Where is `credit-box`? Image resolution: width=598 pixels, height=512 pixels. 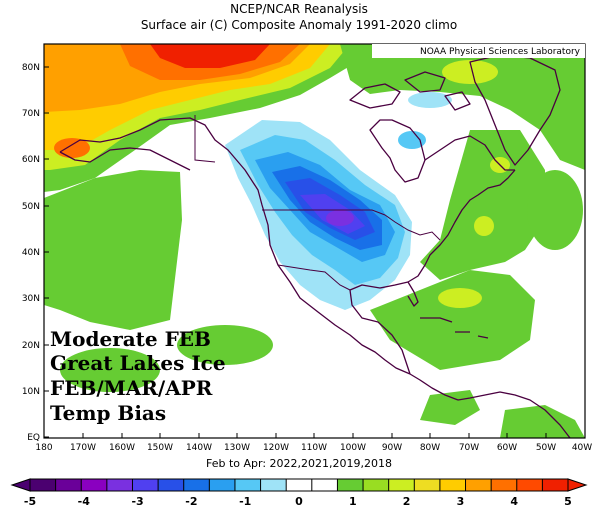
credit-box is located at coordinates (478, 51).